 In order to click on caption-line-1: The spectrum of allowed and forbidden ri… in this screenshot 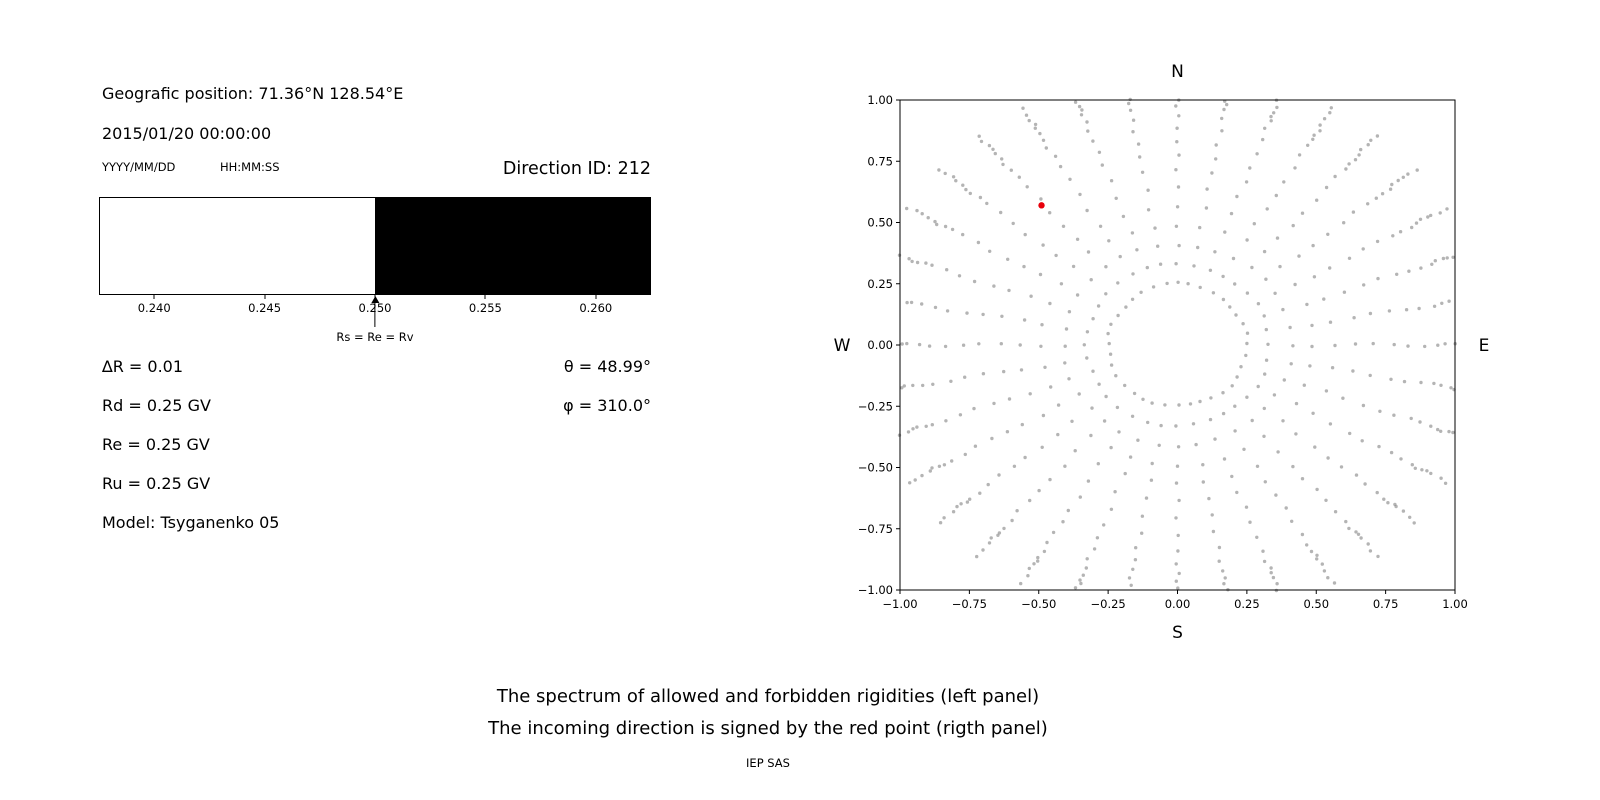, I will do `click(768, 696)`.